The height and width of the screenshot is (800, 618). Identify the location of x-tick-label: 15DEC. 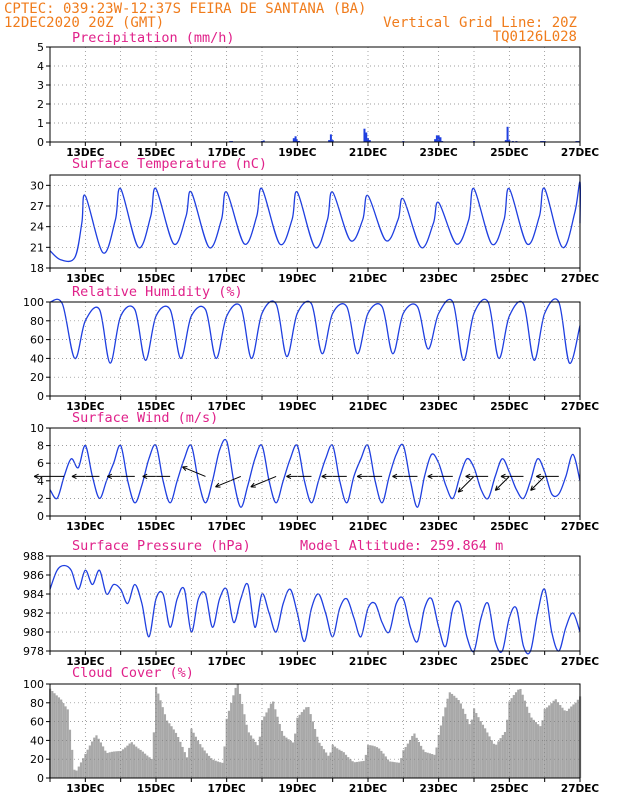
(156, 407).